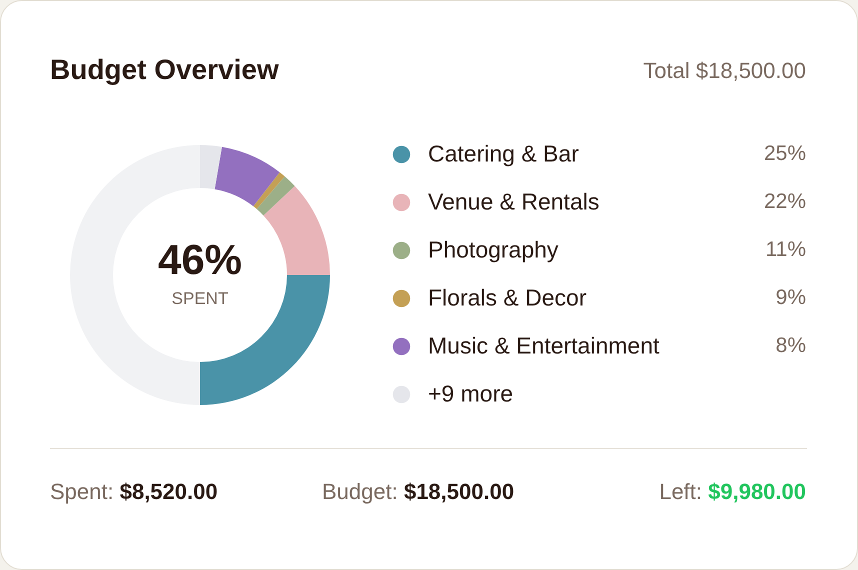 The height and width of the screenshot is (570, 858). What do you see at coordinates (544, 345) in the screenshot?
I see `legend-label: Music & Entertainment` at bounding box center [544, 345].